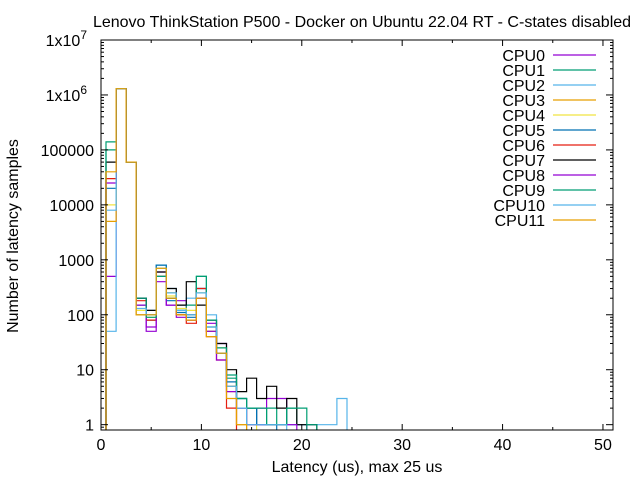  What do you see at coordinates (603, 445) in the screenshot?
I see `x-tick-label: 50` at bounding box center [603, 445].